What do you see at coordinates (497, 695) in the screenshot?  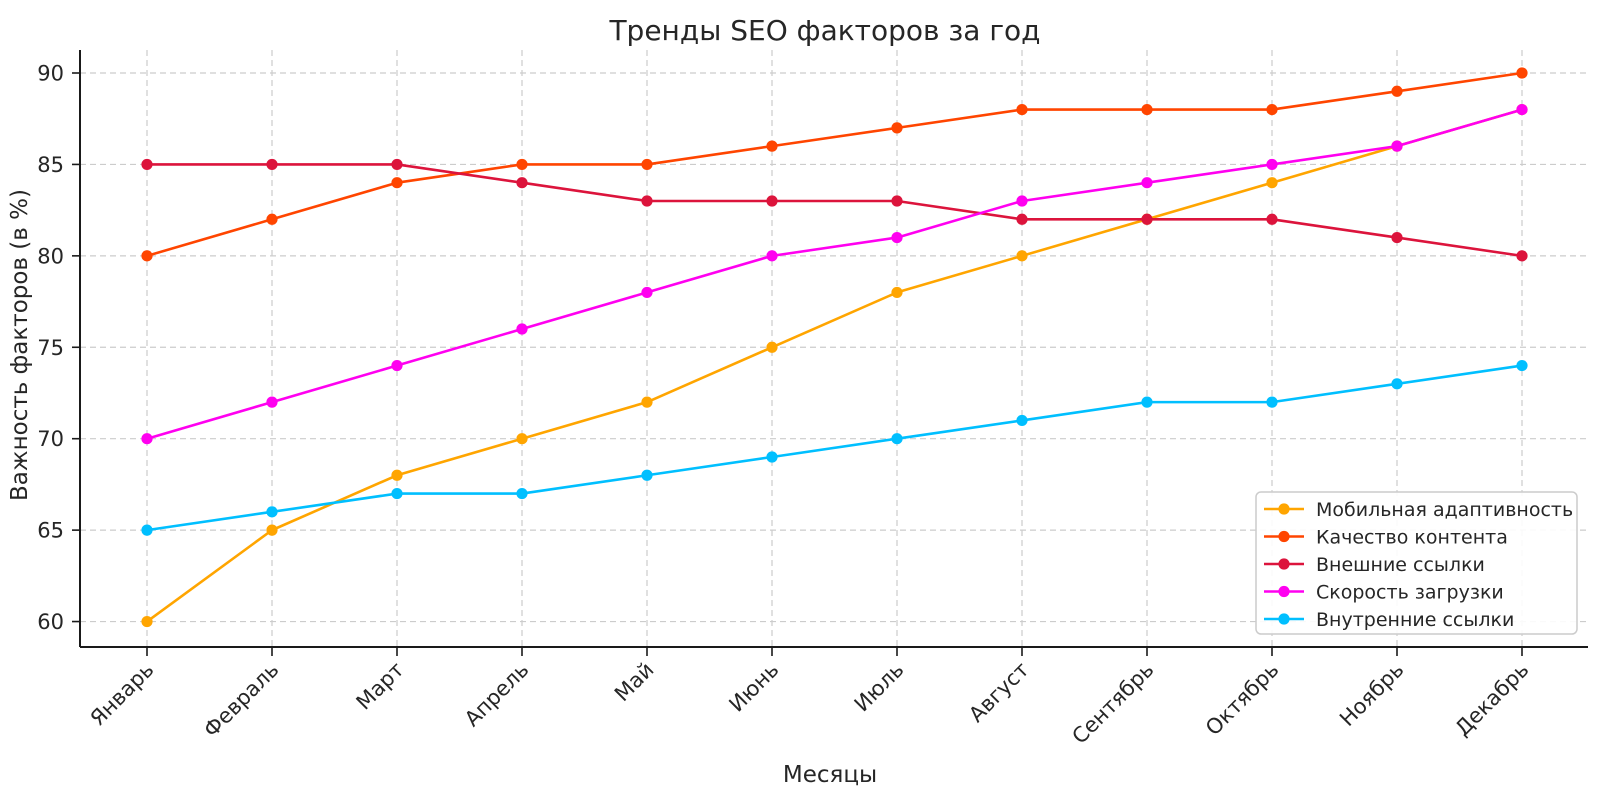 I see `x-tick-label: Апрель` at bounding box center [497, 695].